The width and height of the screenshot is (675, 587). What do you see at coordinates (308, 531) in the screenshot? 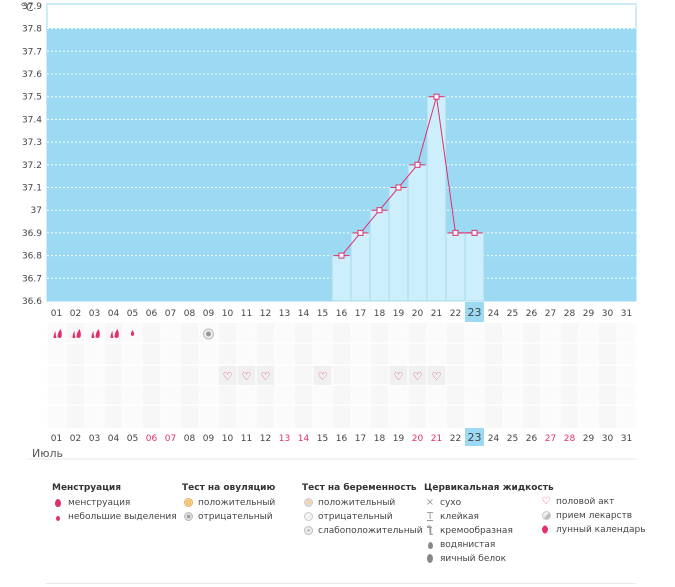
I see `weak-positive-icon` at bounding box center [308, 531].